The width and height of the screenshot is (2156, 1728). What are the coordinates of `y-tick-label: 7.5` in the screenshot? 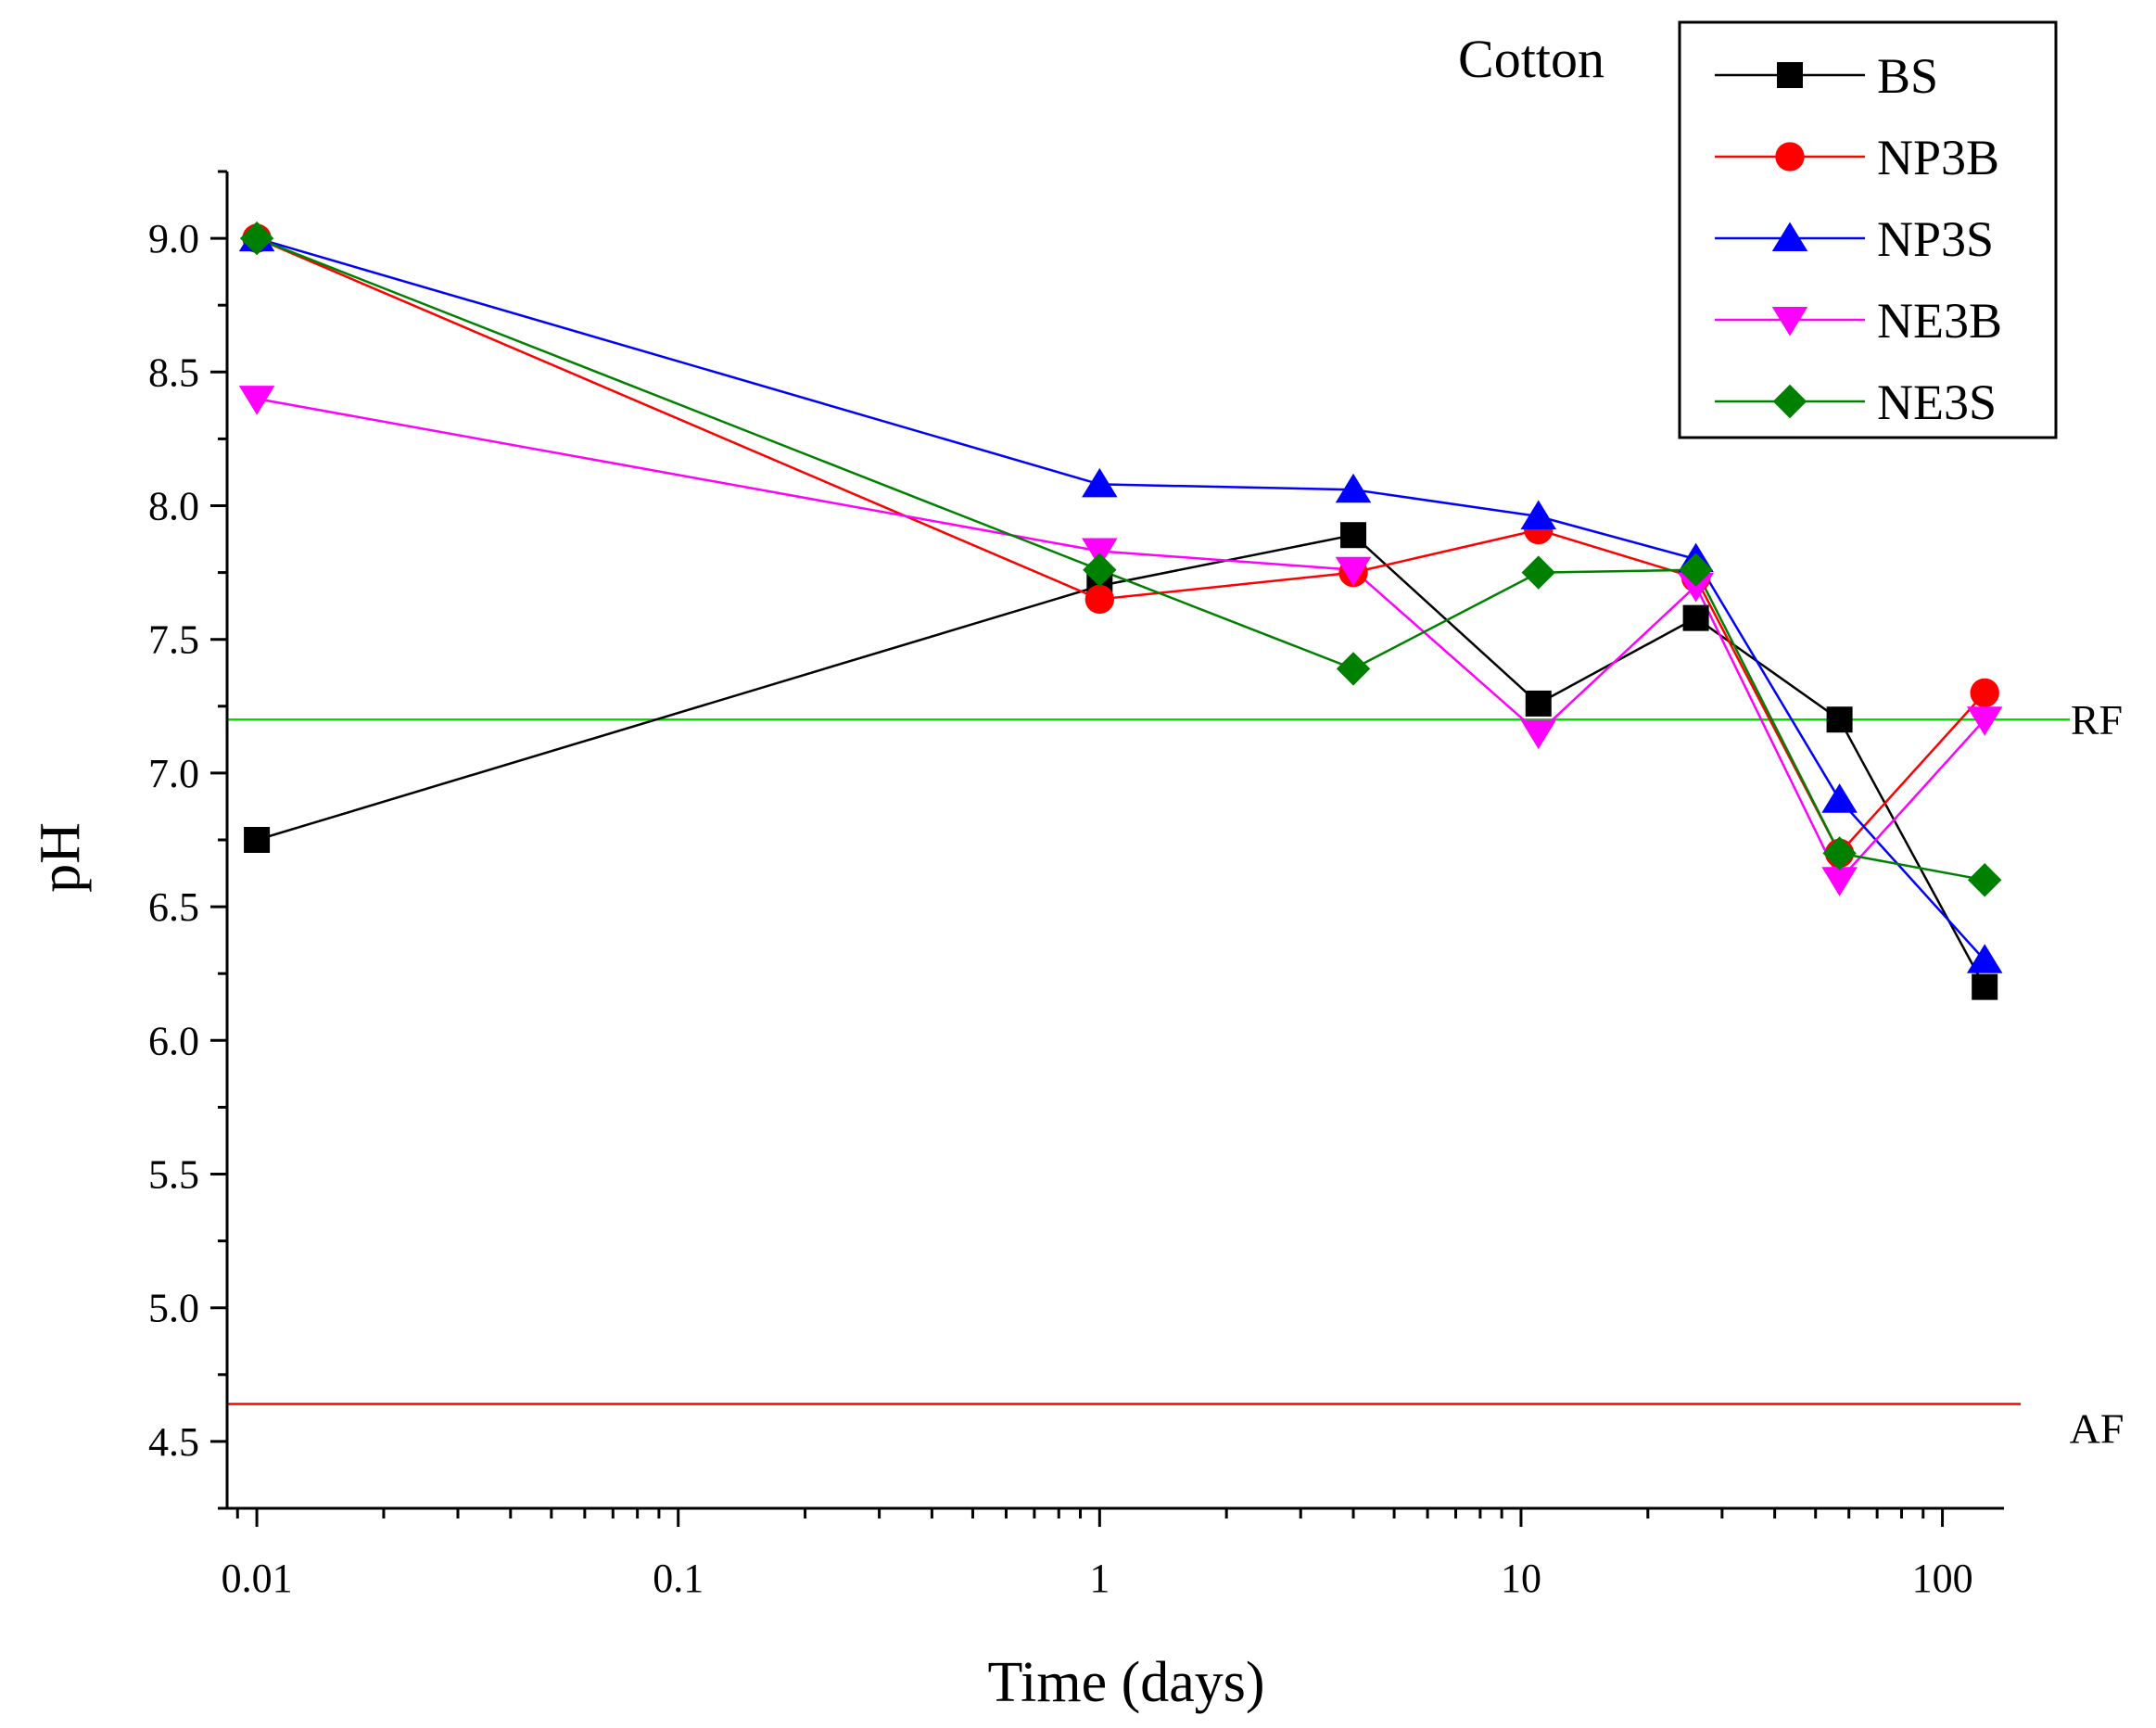 It's located at (174, 640).